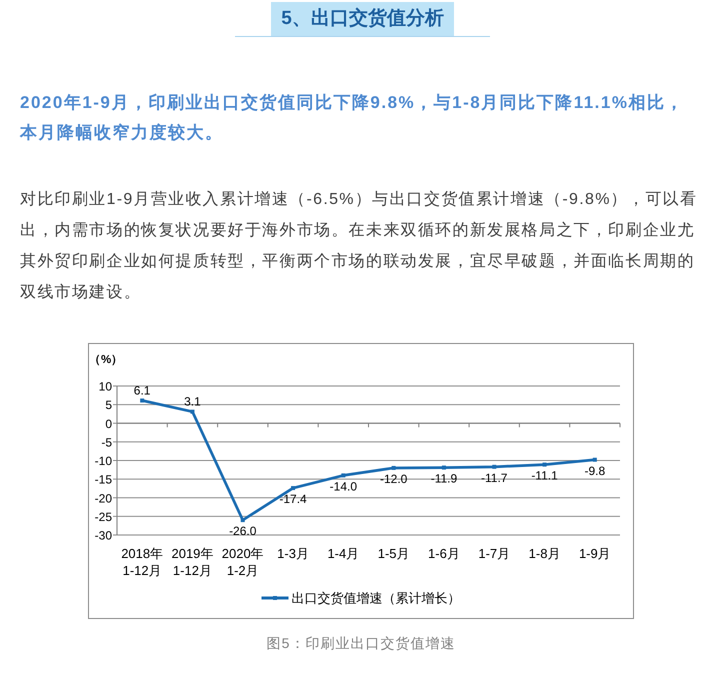 Image resolution: width=702 pixels, height=675 pixels. What do you see at coordinates (595, 471) in the screenshot?
I see `data-label: -9.8` at bounding box center [595, 471].